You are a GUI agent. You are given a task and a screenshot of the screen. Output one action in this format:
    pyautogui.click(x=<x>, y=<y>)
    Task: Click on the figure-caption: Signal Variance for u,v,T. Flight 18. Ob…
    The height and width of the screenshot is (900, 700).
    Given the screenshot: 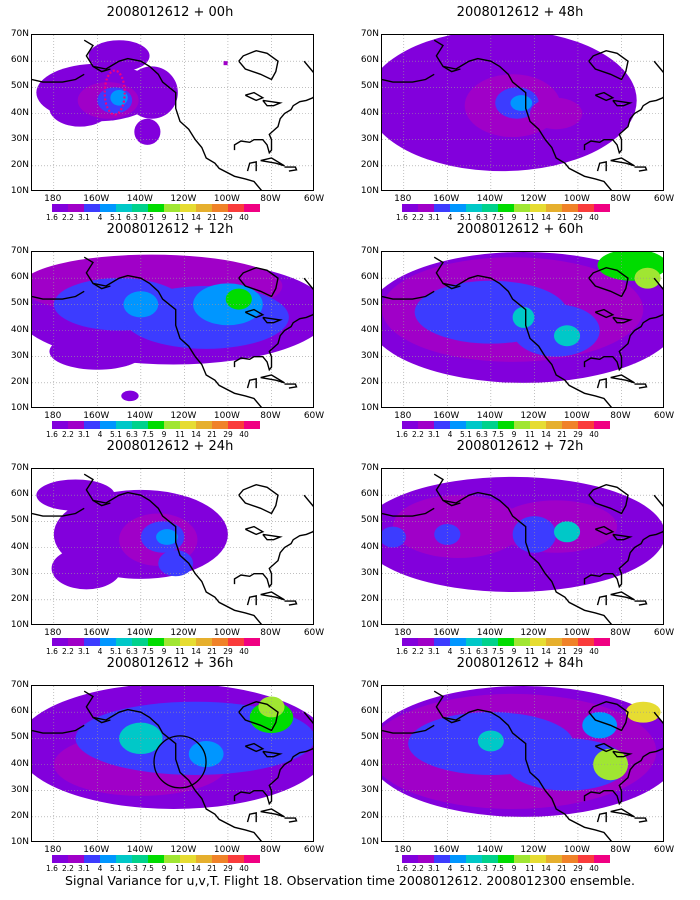 What is the action you would take?
    pyautogui.click(x=350, y=880)
    